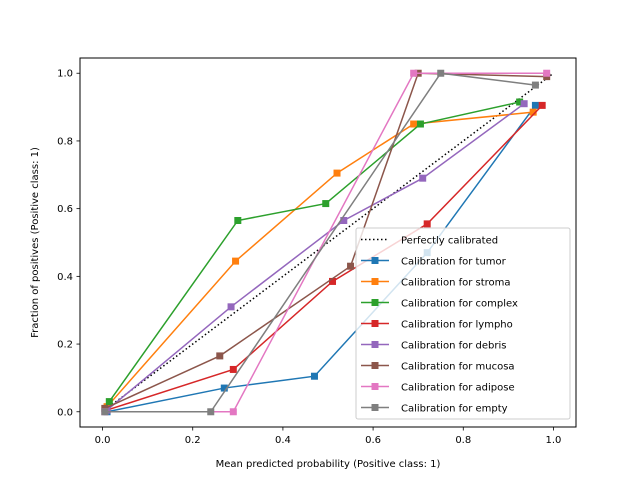 The height and width of the screenshot is (480, 640). I want to click on y-tick-label: 0.6, so click(65, 209).